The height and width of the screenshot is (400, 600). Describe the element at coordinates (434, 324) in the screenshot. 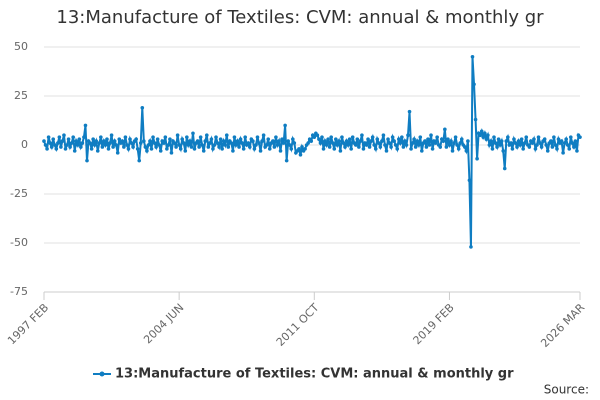

I see `x-tick-label: 2019 FEB` at that location.